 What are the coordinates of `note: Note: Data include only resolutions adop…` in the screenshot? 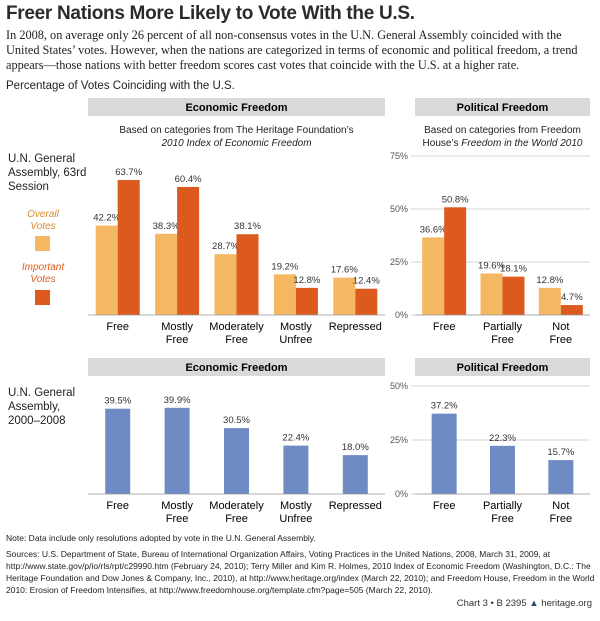 It's located at (161, 538).